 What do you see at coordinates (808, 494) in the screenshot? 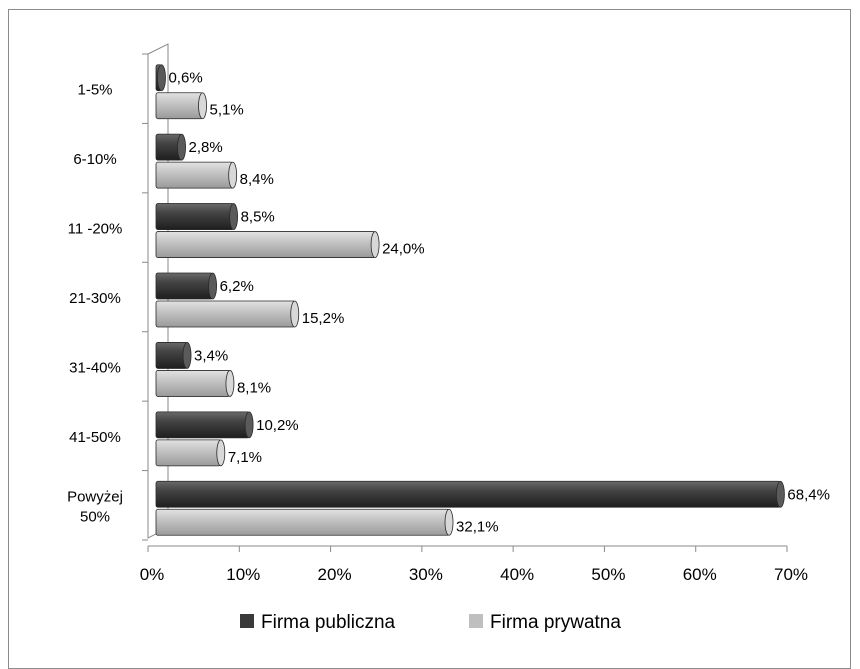
I see `data-label: 68,4%` at bounding box center [808, 494].